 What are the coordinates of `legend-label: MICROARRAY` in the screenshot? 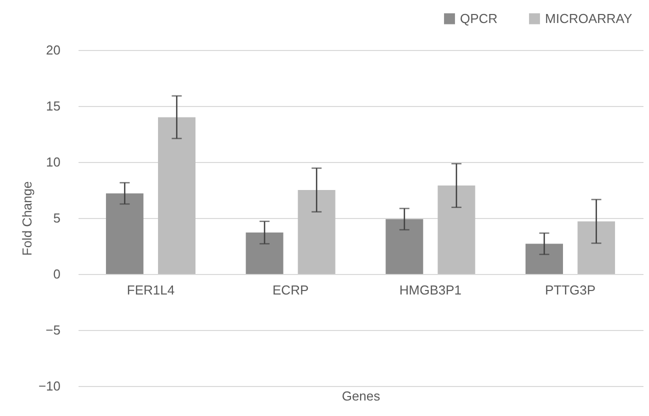 It's located at (588, 18).